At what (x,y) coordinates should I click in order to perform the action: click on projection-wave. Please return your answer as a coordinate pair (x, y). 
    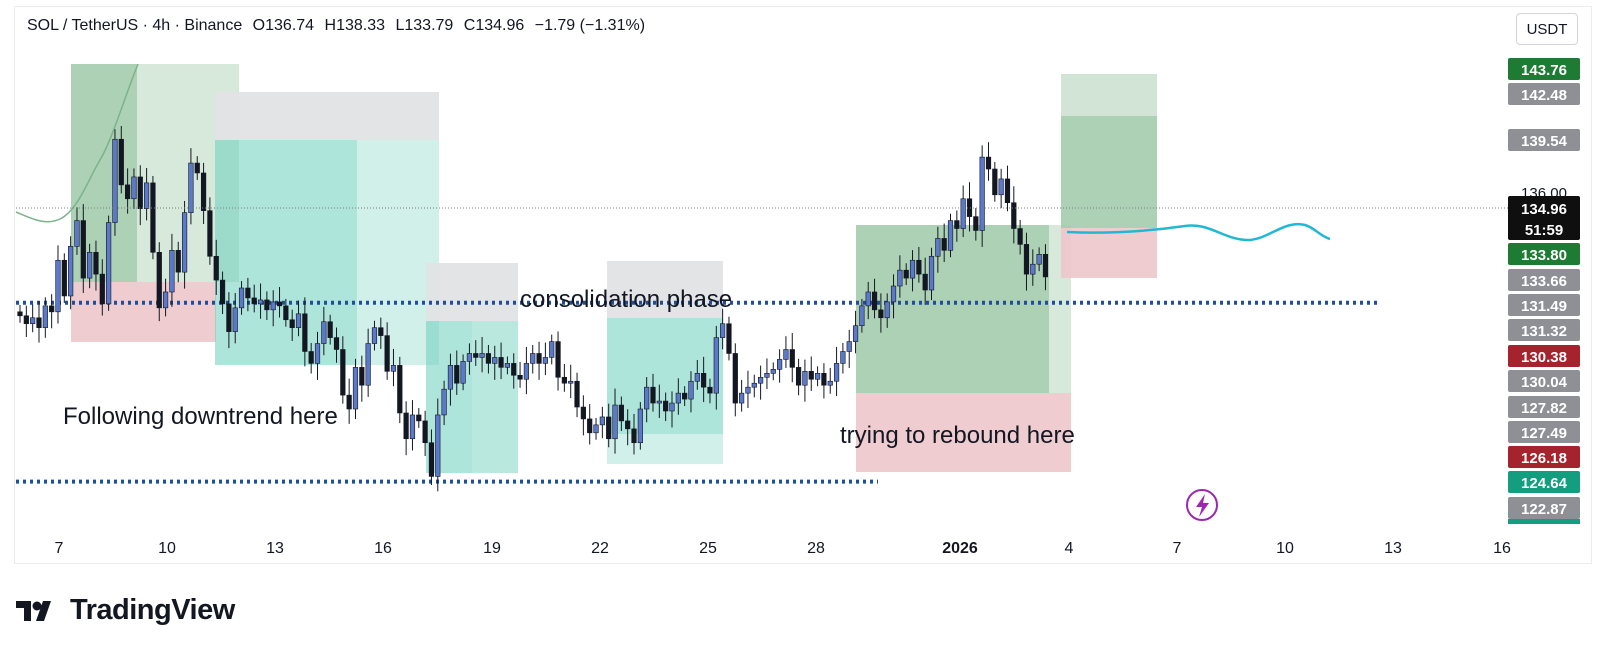
    Looking at the image, I should click on (1198, 232).